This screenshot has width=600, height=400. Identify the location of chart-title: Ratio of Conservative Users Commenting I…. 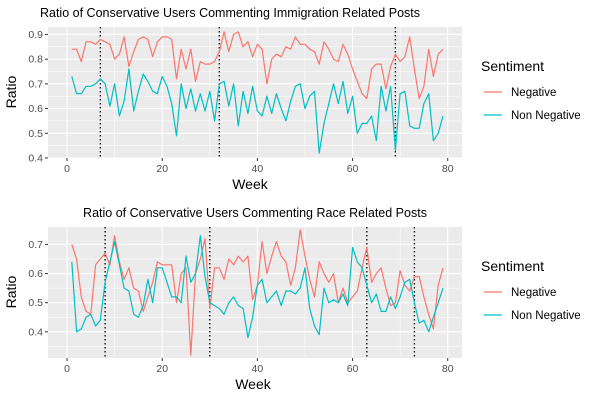
(230, 13).